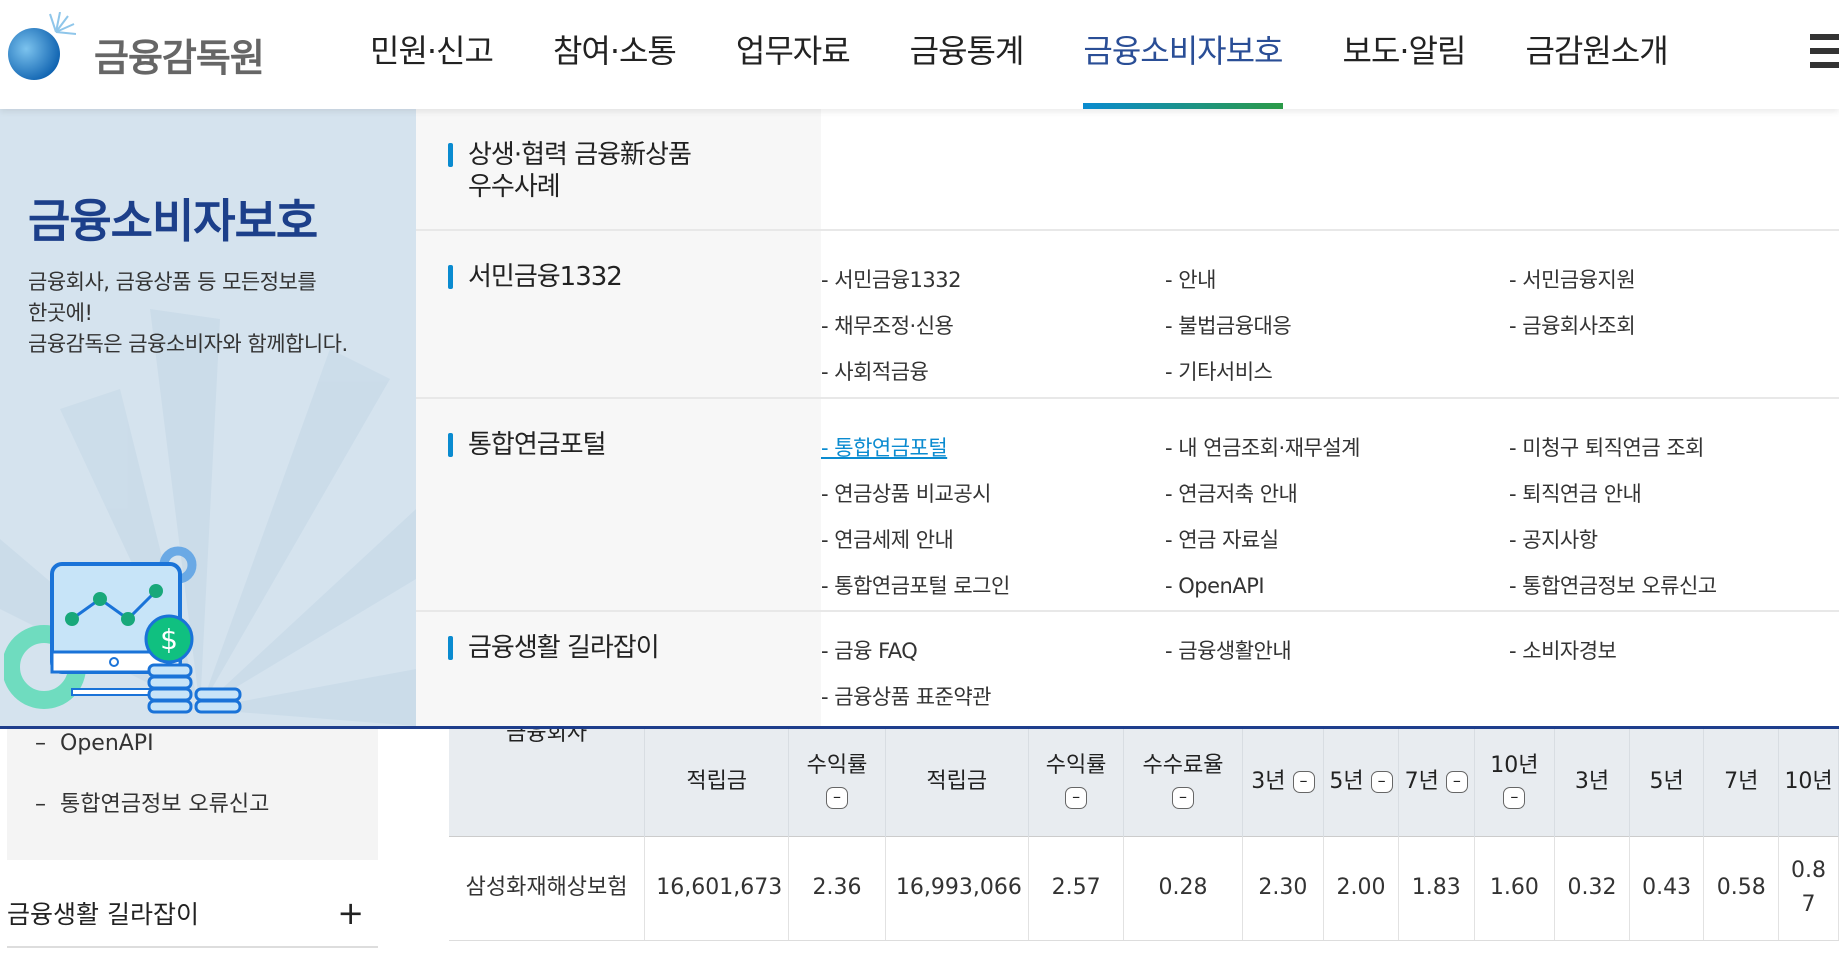 The image size is (1839, 959). Describe the element at coordinates (554, 648) in the screenshot. I see `category-label: 금융생활 길라잡이` at that location.